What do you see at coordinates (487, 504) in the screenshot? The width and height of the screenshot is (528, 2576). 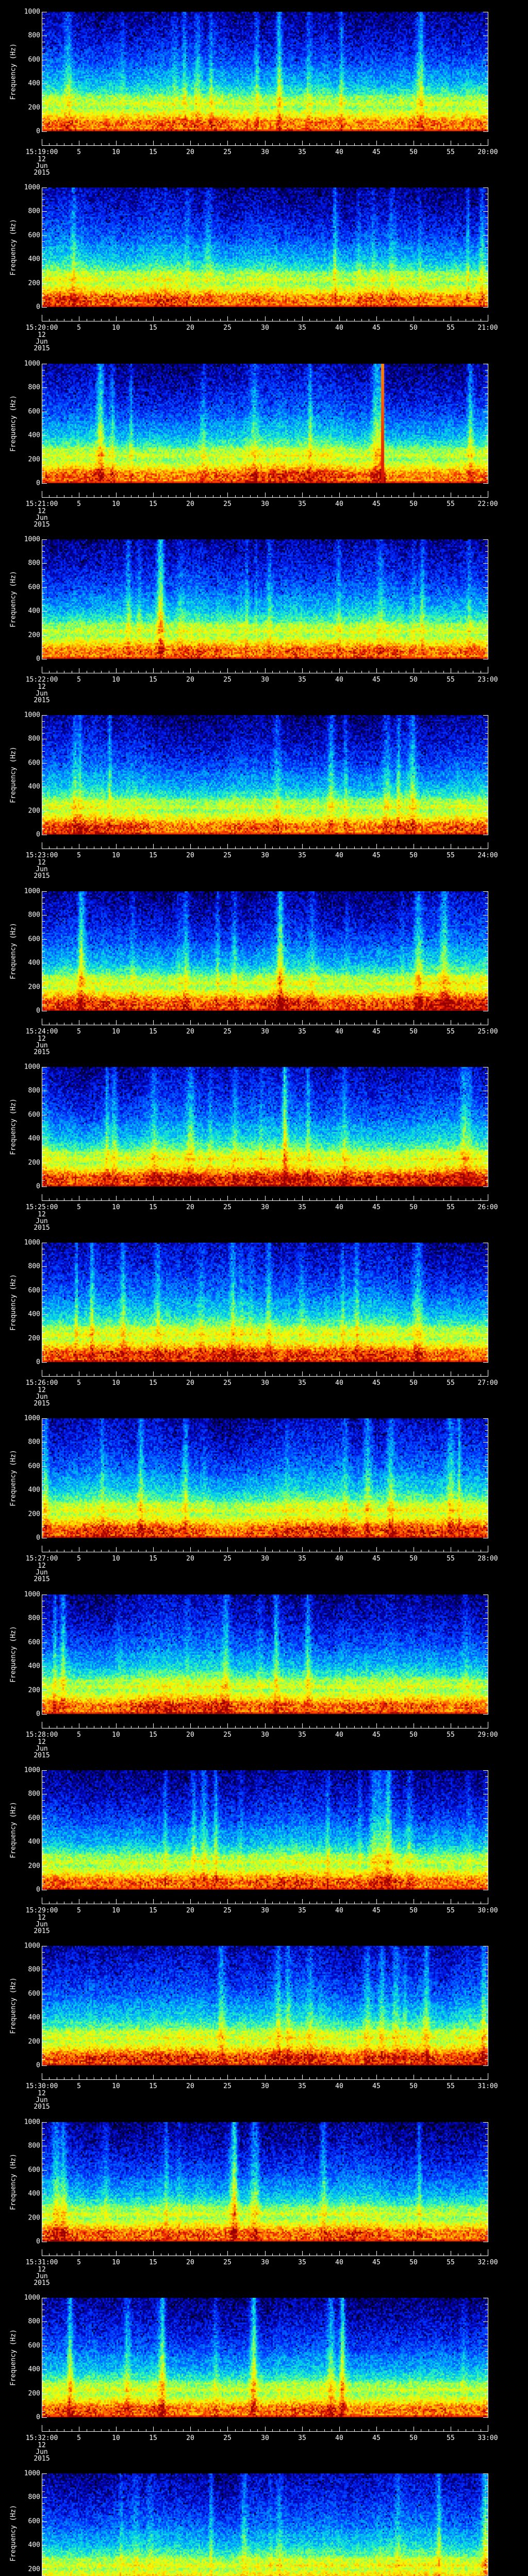 I see `end-time-label: 22:00` at bounding box center [487, 504].